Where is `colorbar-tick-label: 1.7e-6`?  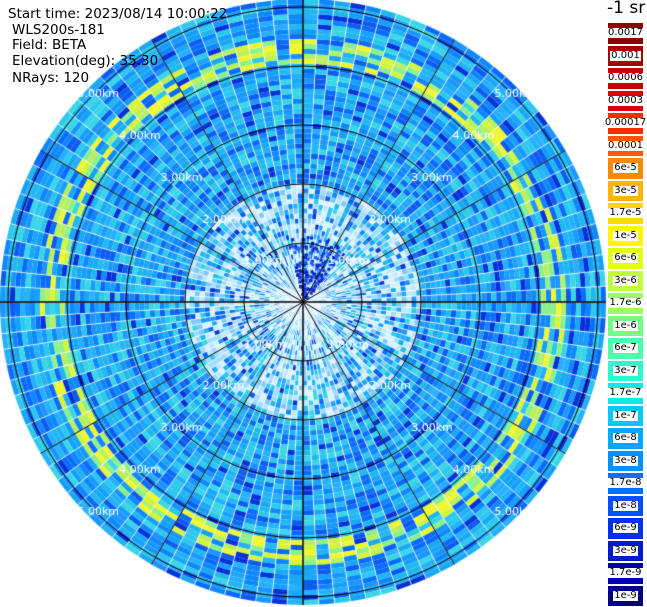 colorbar-tick-label: 1.7e-6 is located at coordinates (625, 303).